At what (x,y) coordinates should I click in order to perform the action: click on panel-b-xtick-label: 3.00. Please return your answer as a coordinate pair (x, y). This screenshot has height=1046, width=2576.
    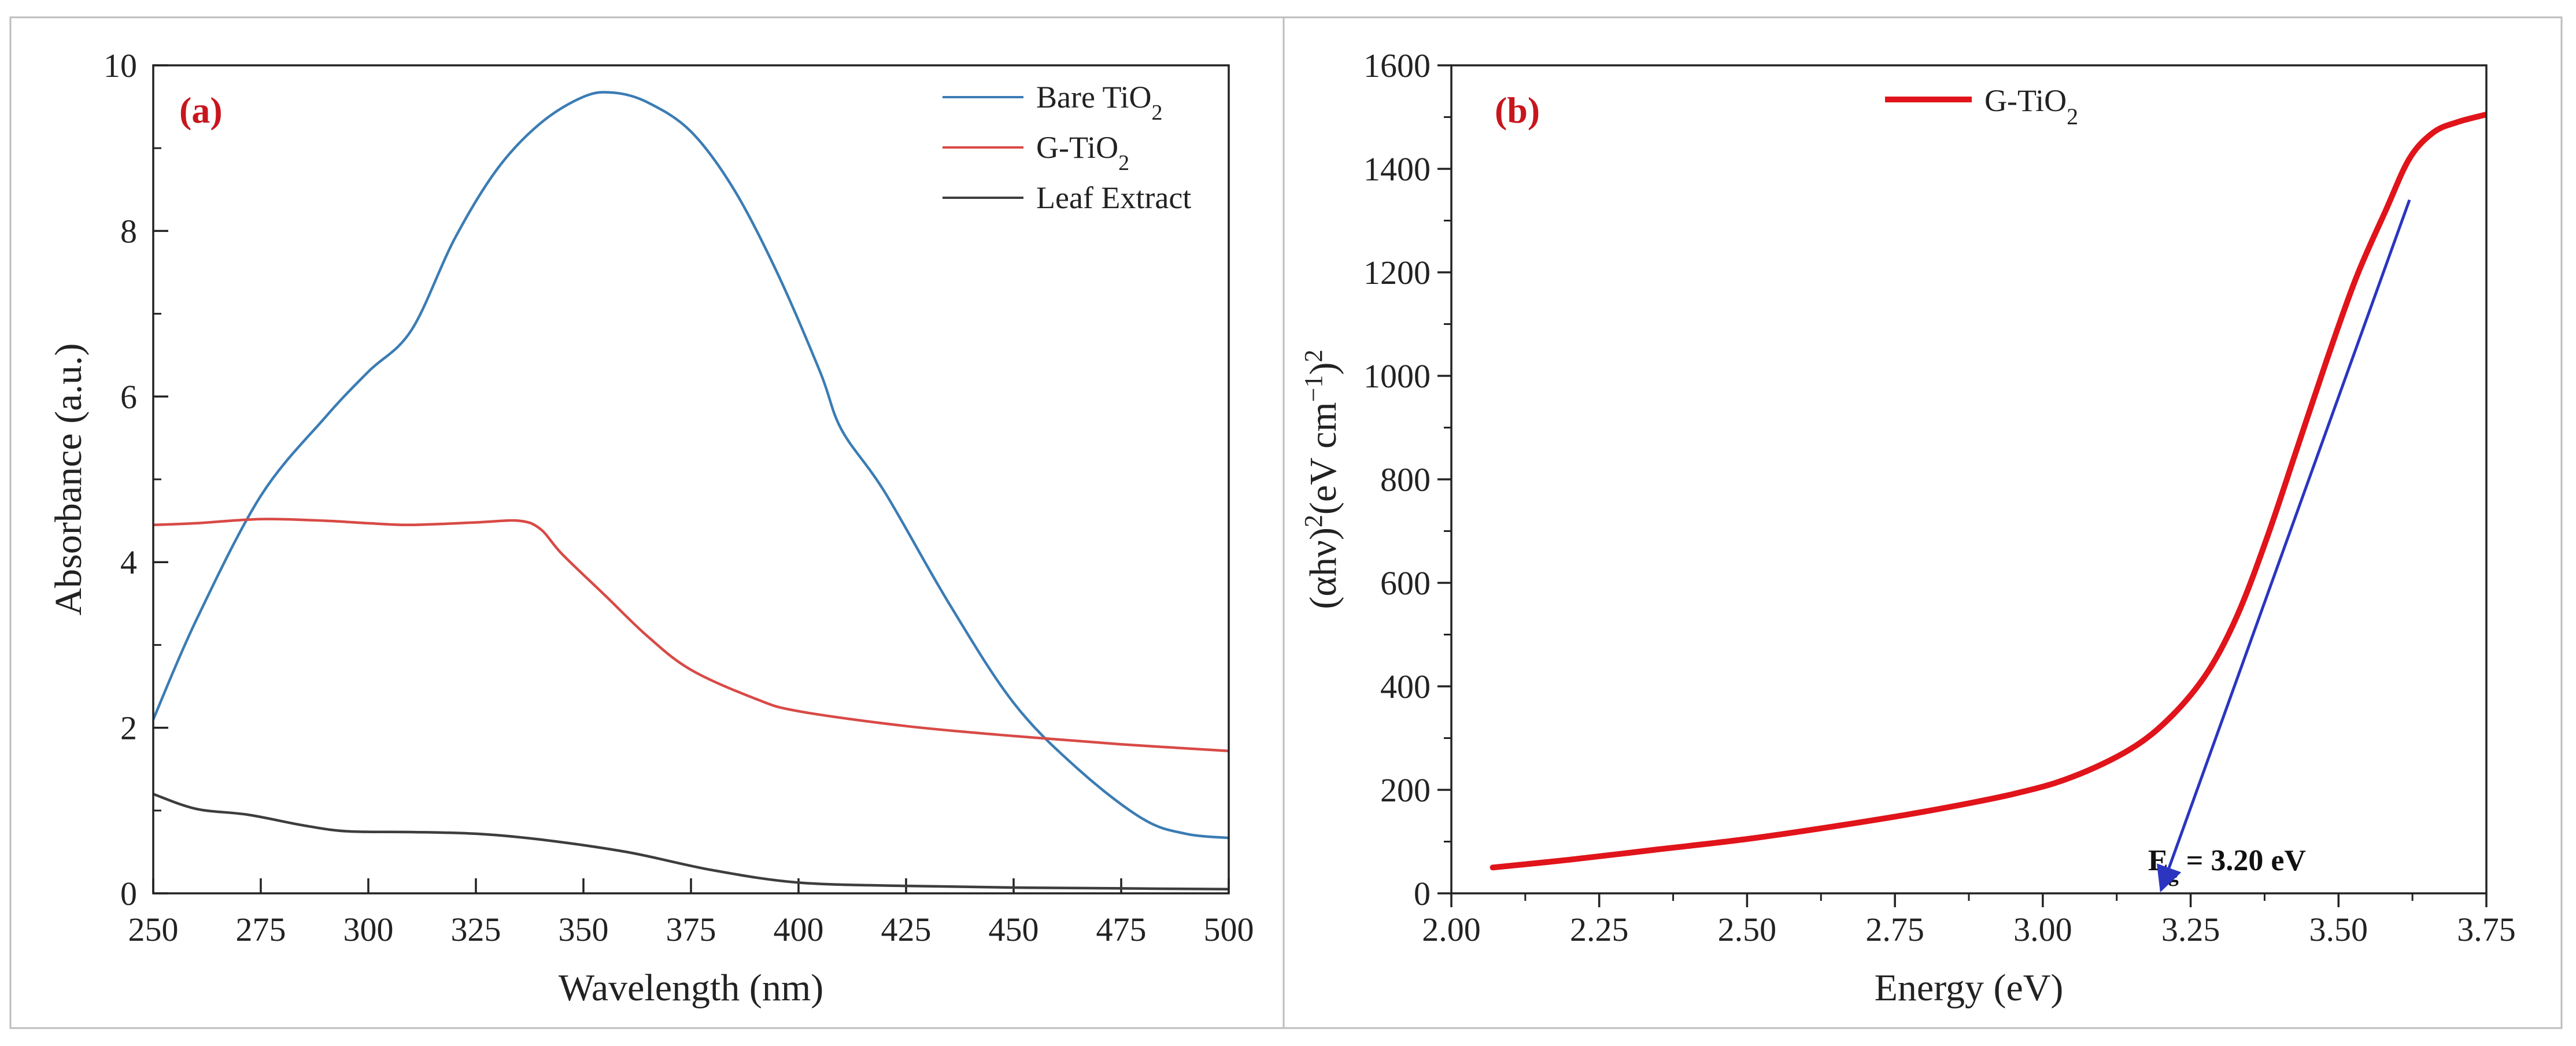
    Looking at the image, I should click on (2042, 929).